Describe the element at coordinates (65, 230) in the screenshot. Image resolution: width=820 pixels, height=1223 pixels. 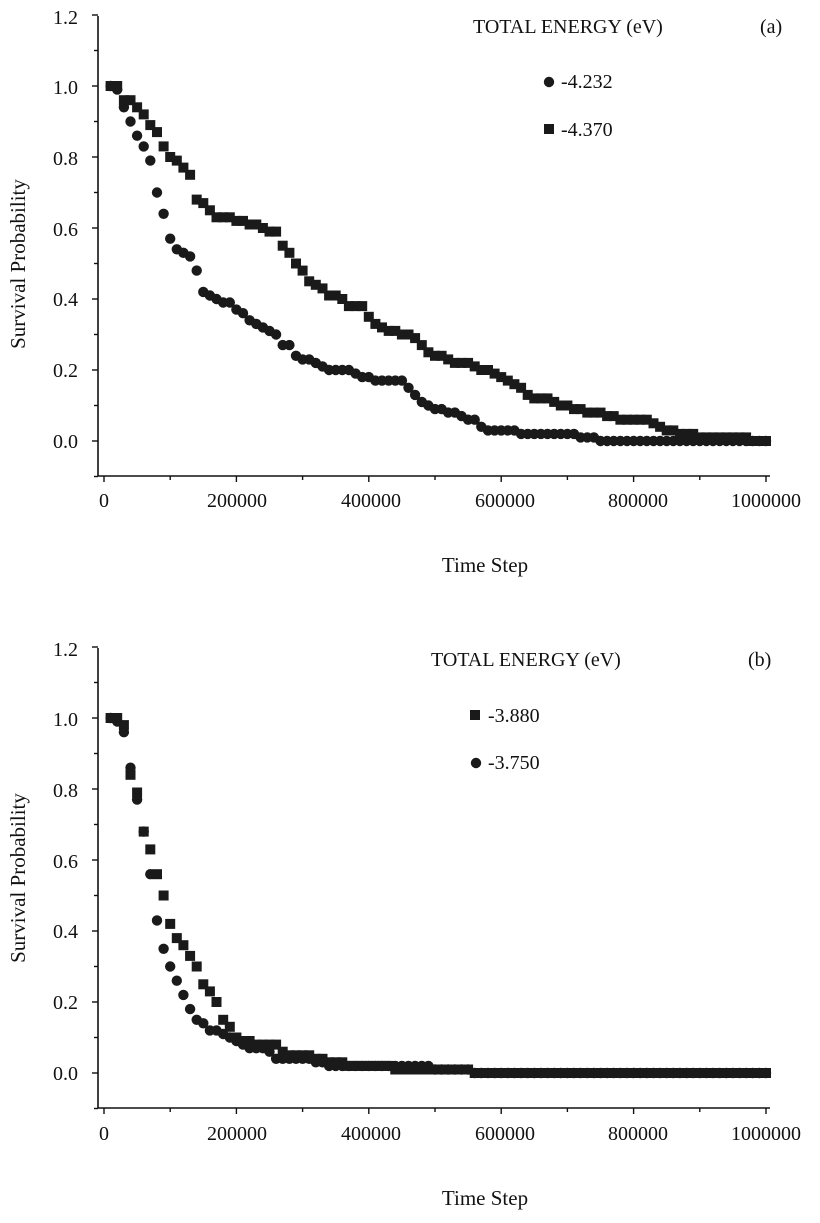
I see `y-tick-label: 0.6` at that location.